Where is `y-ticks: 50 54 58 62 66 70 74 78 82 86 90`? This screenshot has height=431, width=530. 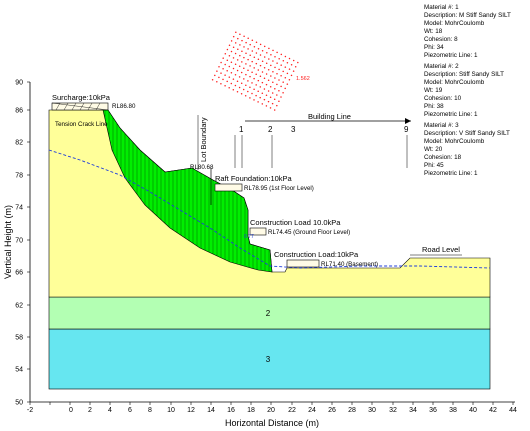 y-ticks: 50 54 58 62 66 70 74 78 82 86 90 is located at coordinates (22, 243).